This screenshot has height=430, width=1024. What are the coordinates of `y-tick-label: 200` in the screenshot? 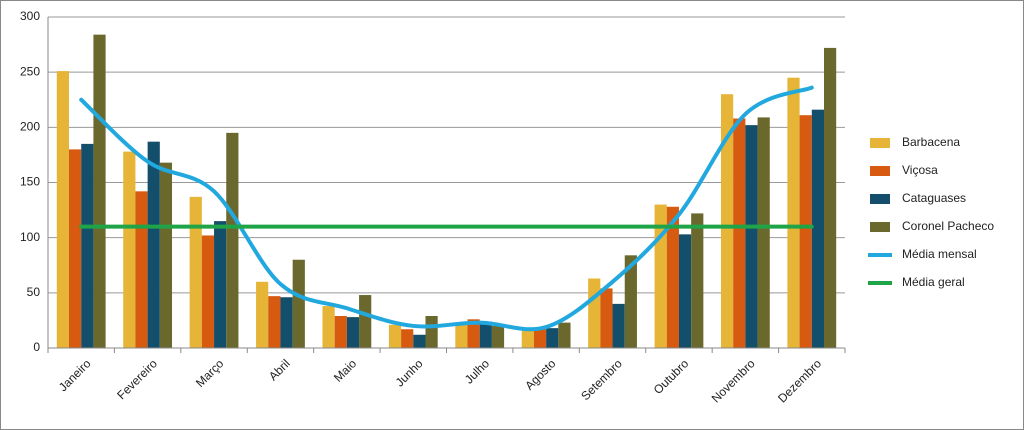 It's located at (30, 127).